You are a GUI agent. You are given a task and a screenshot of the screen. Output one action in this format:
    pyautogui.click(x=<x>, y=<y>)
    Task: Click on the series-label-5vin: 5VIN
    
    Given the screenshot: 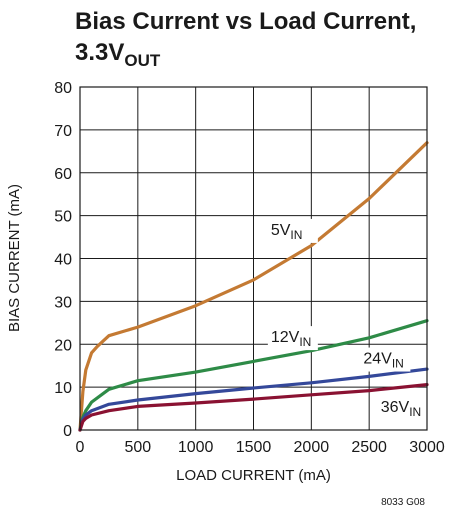 What is the action you would take?
    pyautogui.click(x=287, y=232)
    